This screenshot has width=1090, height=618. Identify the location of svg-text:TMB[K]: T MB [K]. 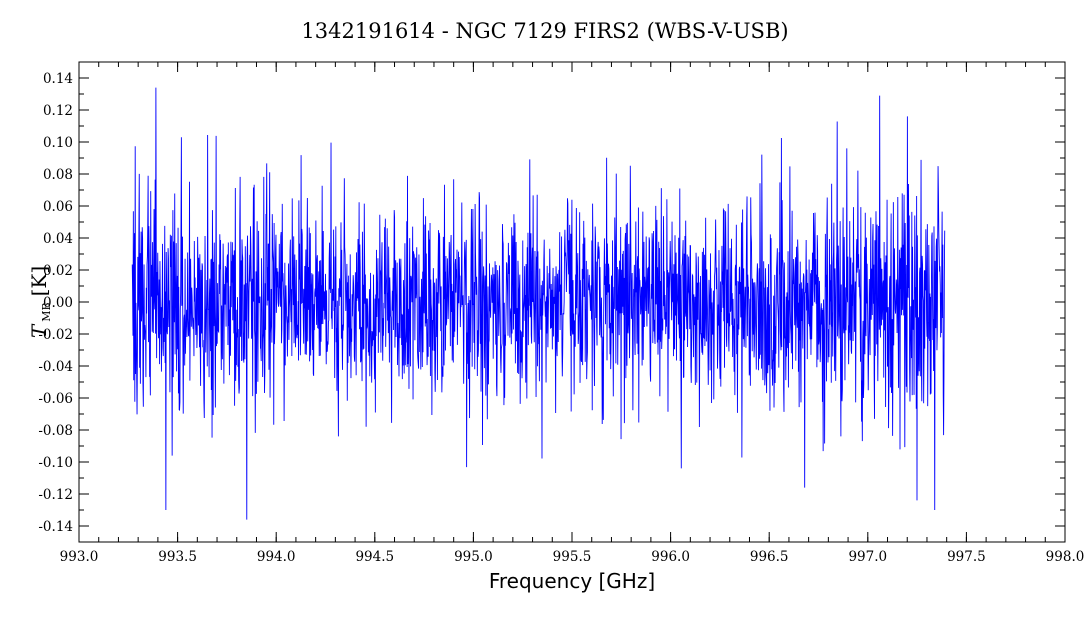
(40, 302).